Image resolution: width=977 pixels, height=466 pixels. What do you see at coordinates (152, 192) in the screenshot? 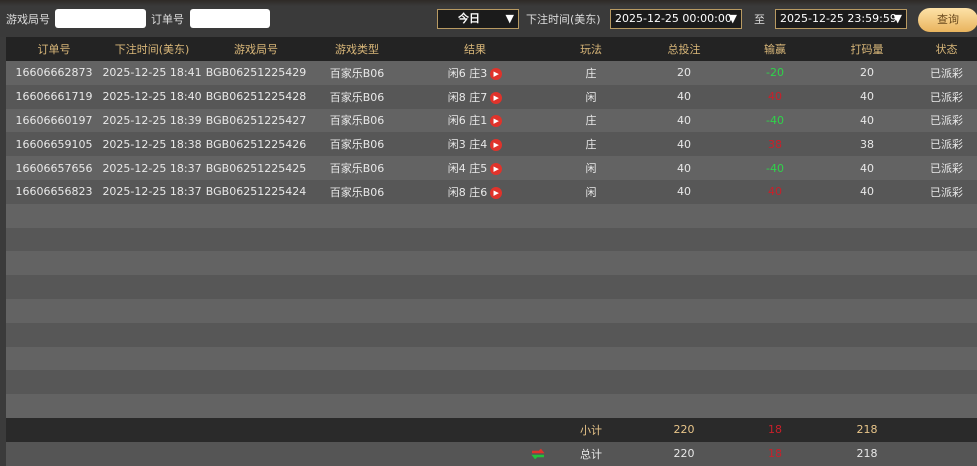
I see `bet-time-value: 2025-12-25 18:37` at bounding box center [152, 192].